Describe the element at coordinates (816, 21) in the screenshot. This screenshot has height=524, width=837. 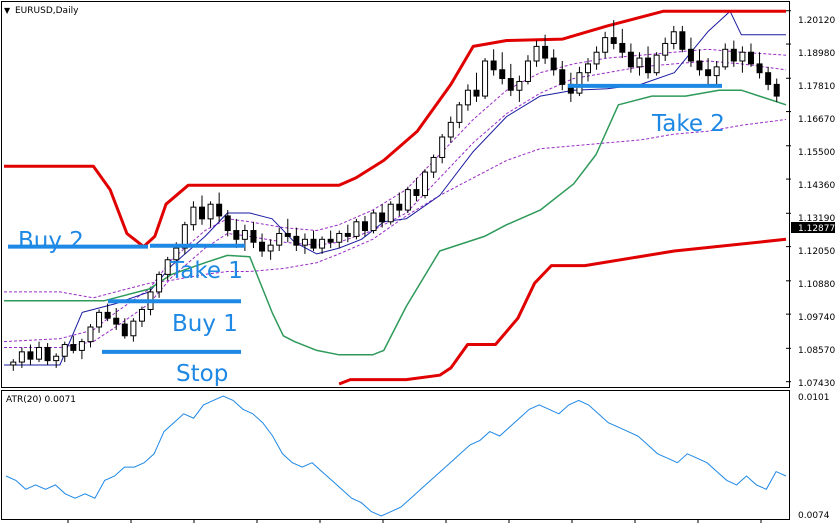
I see `price-tick-label: 1.20120` at that location.